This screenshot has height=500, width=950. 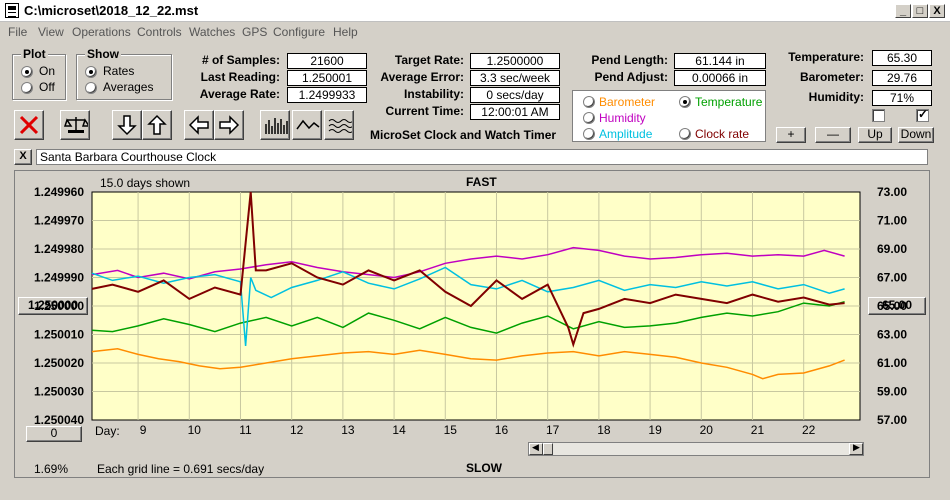 What do you see at coordinates (91, 72) in the screenshot?
I see `show-rates-radio` at bounding box center [91, 72].